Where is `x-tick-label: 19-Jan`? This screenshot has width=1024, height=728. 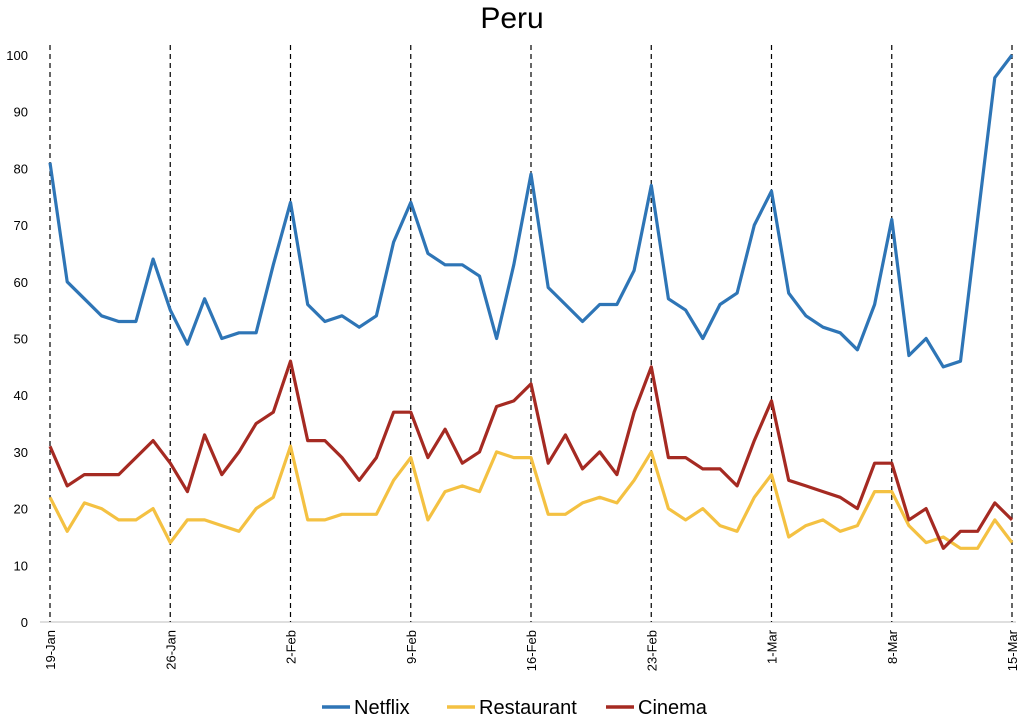
x-tick-label: 19-Jan is located at coordinates (50, 650).